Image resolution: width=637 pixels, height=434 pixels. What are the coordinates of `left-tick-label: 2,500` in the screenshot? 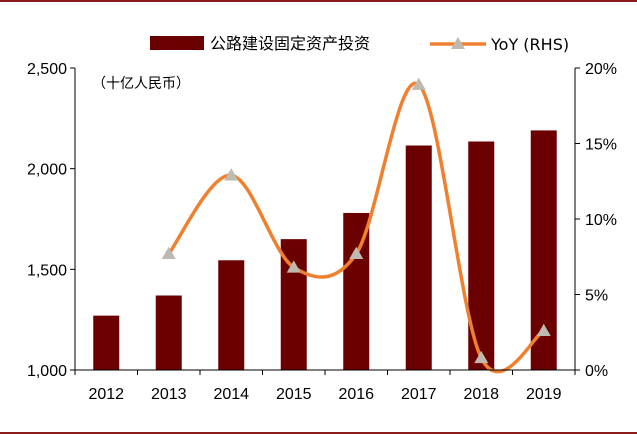 It's located at (47, 69).